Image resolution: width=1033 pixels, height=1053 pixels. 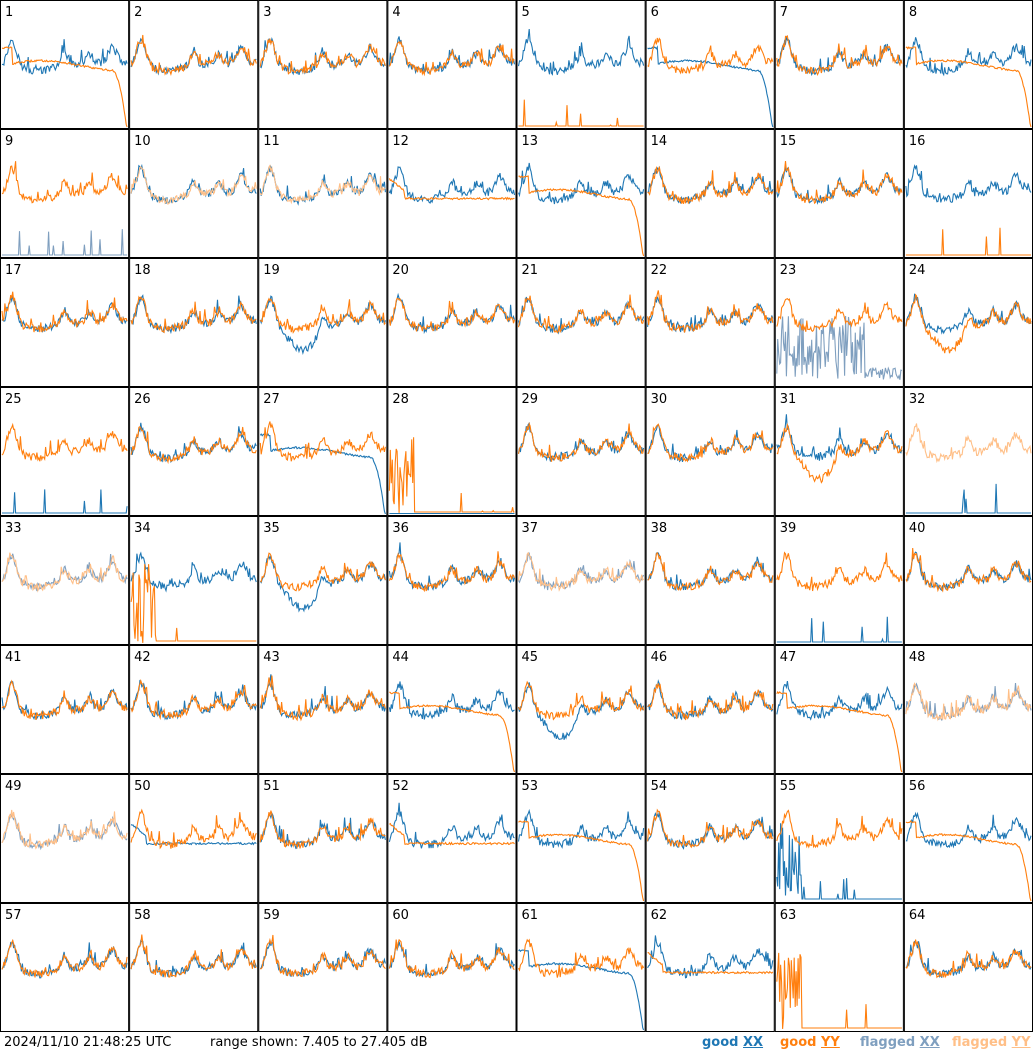 What do you see at coordinates (530, 399) in the screenshot?
I see `panel-label: 29` at bounding box center [530, 399].